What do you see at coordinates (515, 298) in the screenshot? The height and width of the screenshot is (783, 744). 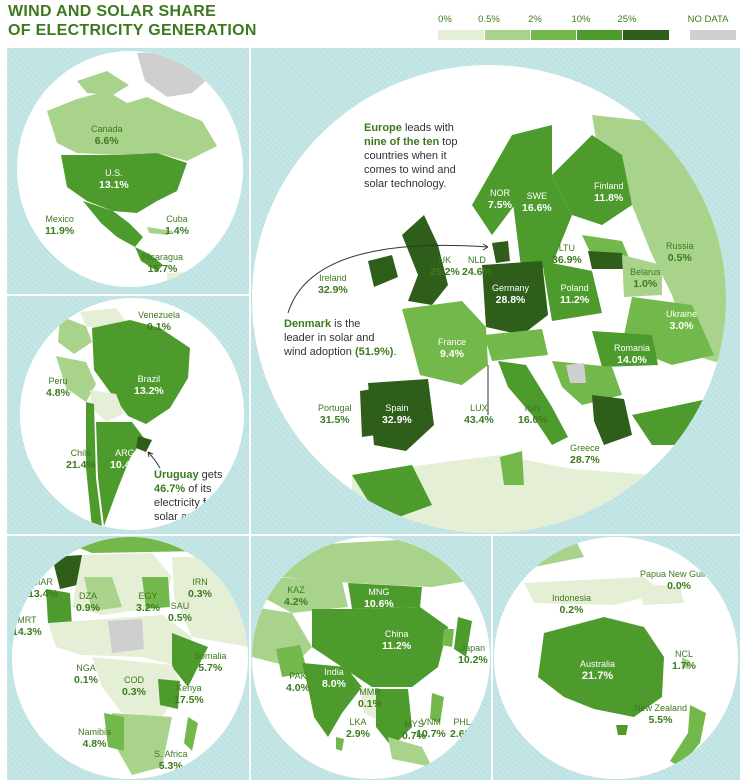 I see `land-germany` at bounding box center [515, 298].